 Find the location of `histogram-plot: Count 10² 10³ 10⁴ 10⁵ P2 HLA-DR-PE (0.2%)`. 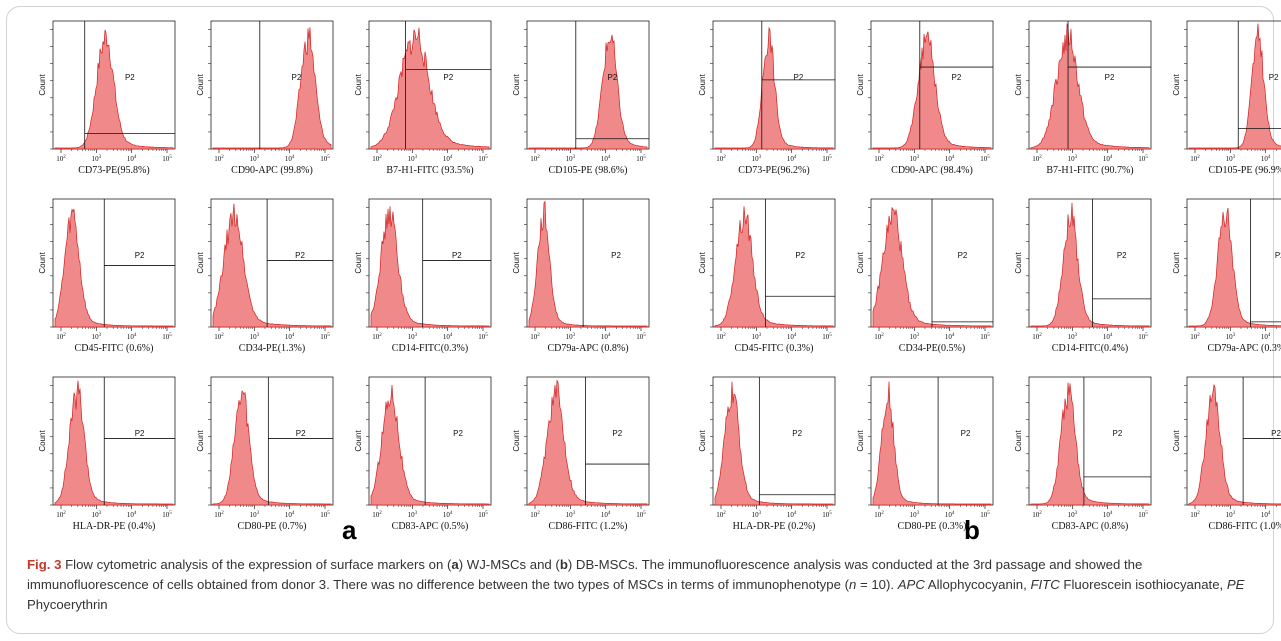

histogram-plot: Count 10² 10³ 10⁴ 10⁵ P2 HLA-DR-PE (0.2%) is located at coordinates (767, 453).